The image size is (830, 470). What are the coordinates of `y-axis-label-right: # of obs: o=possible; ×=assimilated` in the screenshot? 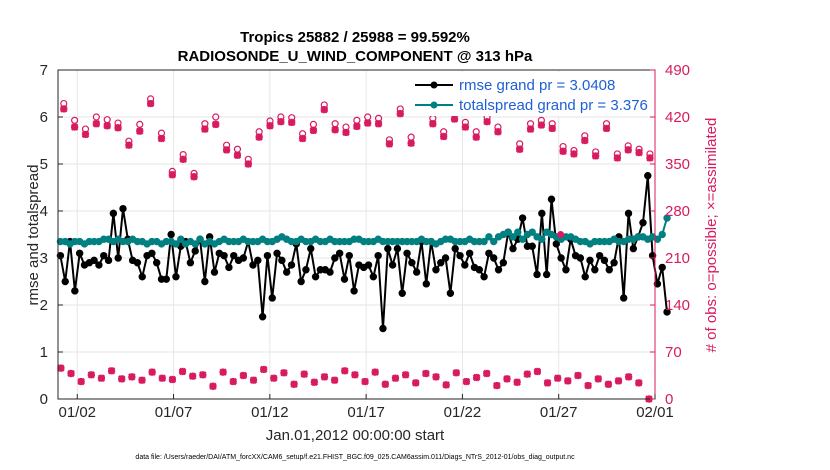 It's located at (711, 235).